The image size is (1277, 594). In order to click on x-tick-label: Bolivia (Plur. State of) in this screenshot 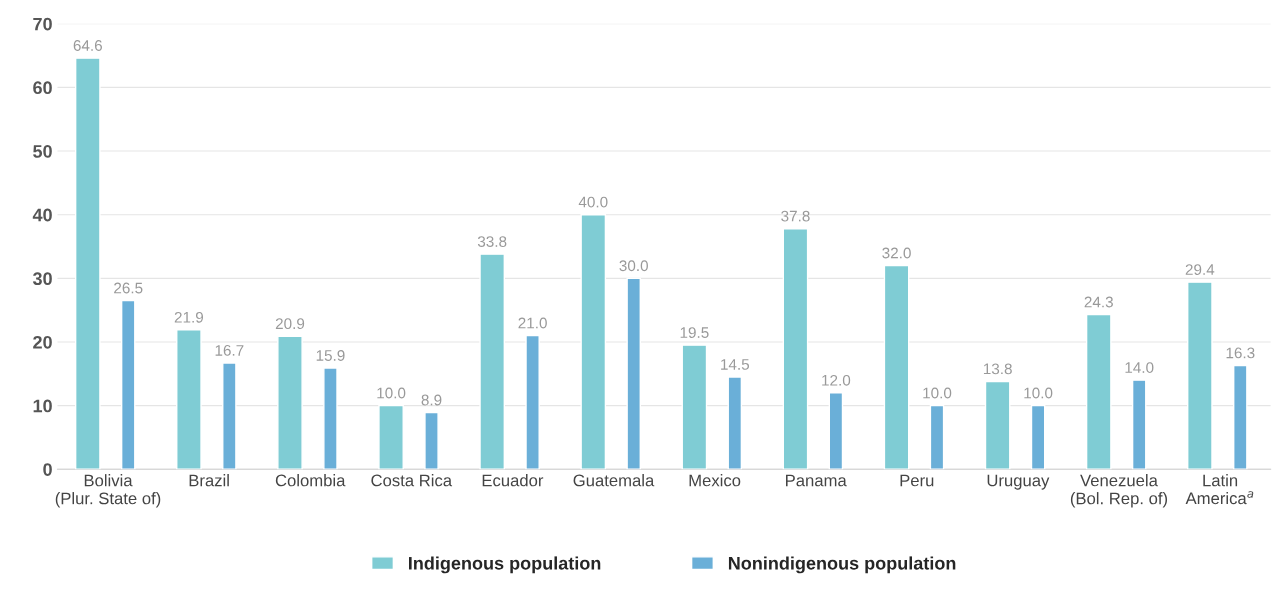, I will do `click(108, 491)`.